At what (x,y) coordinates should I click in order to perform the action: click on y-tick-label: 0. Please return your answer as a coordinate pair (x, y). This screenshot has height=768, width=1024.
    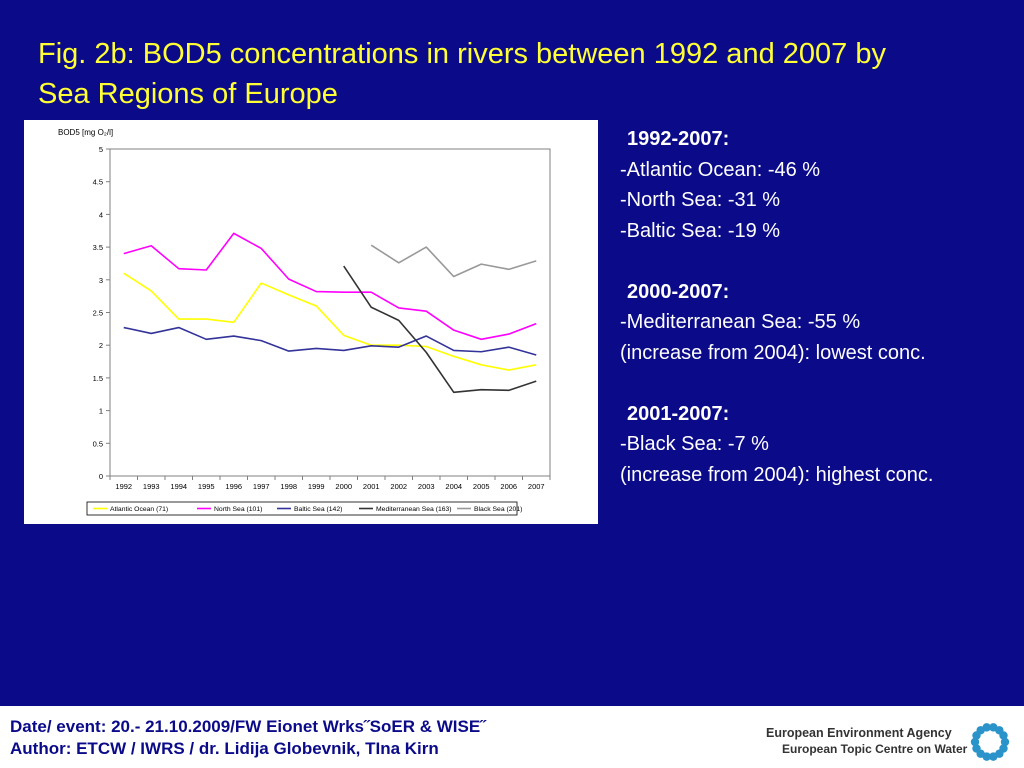
    Looking at the image, I should click on (101, 476).